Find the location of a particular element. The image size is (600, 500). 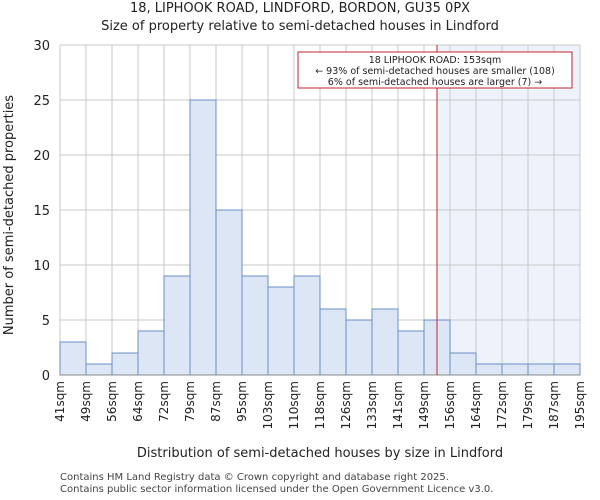

x-tick-label: 118sqm is located at coordinates (320, 405).